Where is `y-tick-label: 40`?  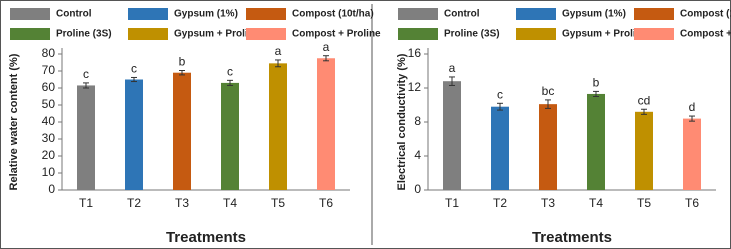 y-tick-label: 40 is located at coordinates (49, 121).